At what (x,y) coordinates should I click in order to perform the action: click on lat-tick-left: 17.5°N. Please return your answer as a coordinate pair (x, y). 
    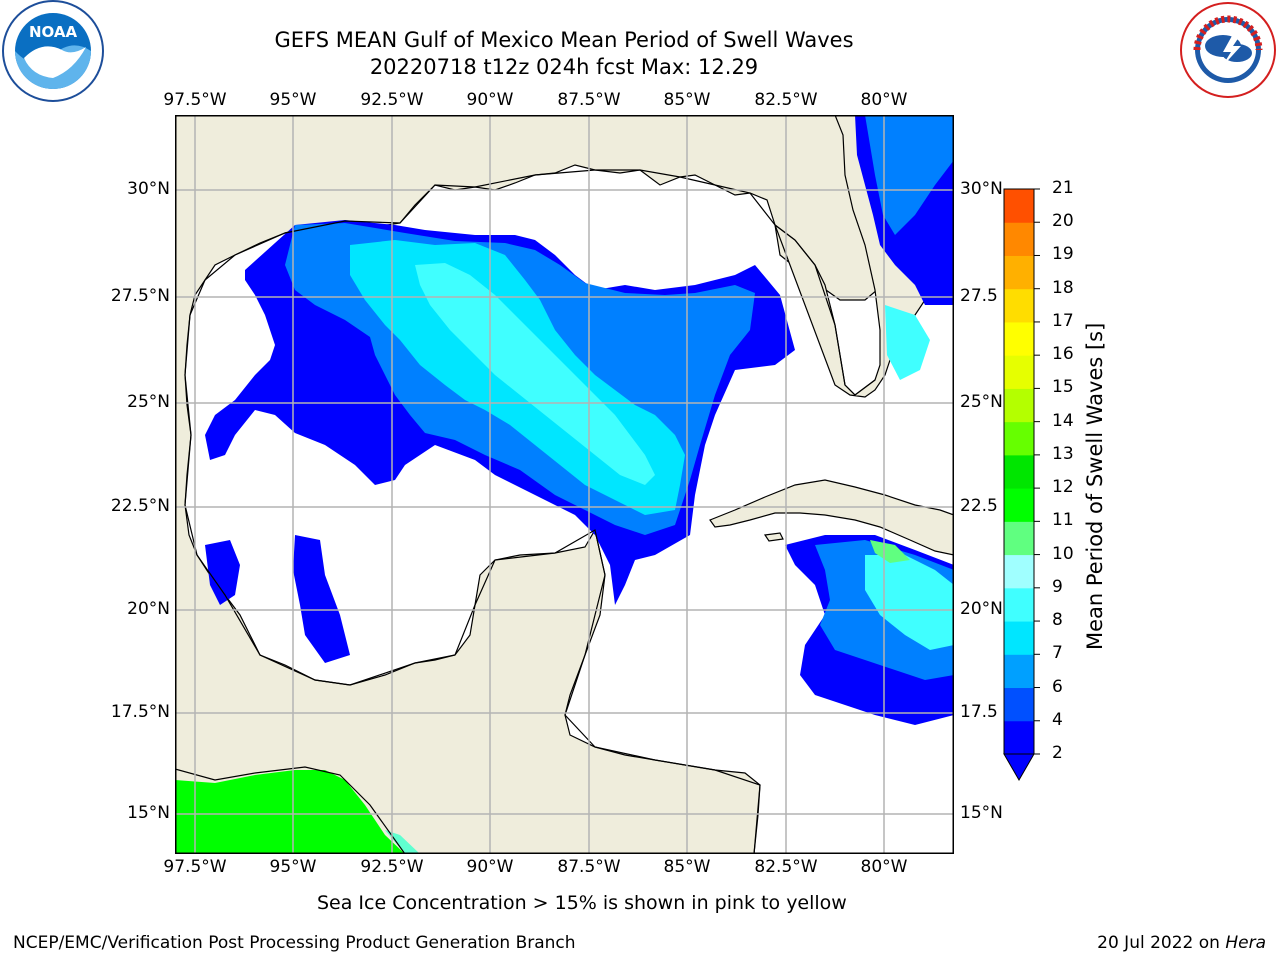
    Looking at the image, I should click on (140, 712).